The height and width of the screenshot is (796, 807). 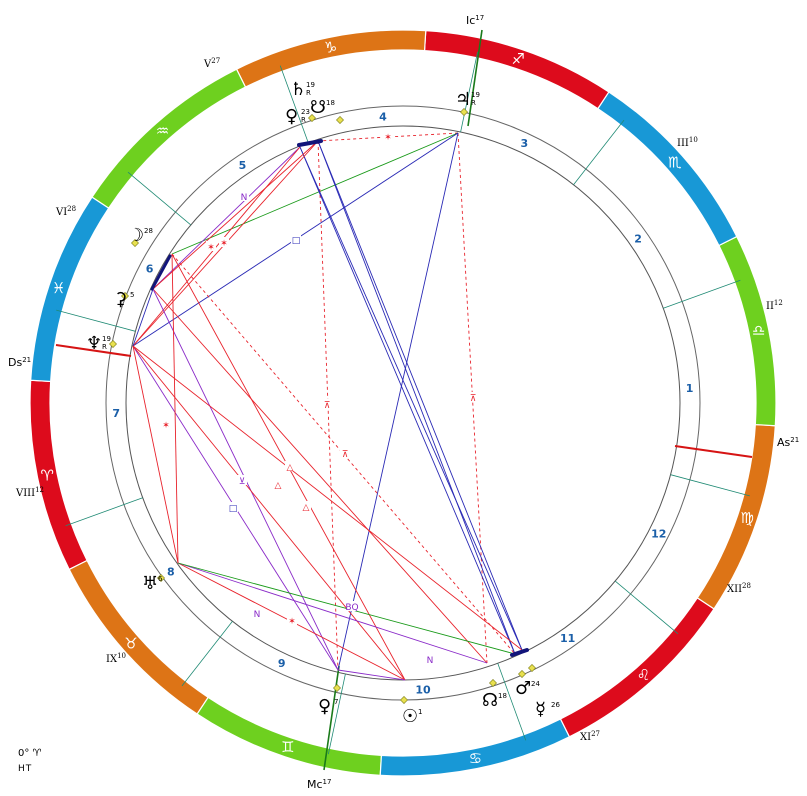 I want to click on angle-label-ds: Ds21, so click(x=19, y=362).